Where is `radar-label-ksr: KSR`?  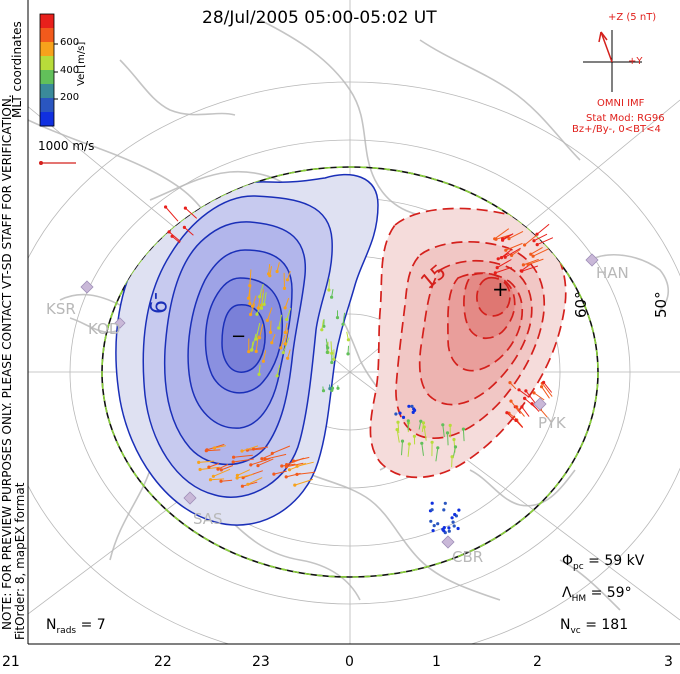 radar-label-ksr: KSR is located at coordinates (61, 309).